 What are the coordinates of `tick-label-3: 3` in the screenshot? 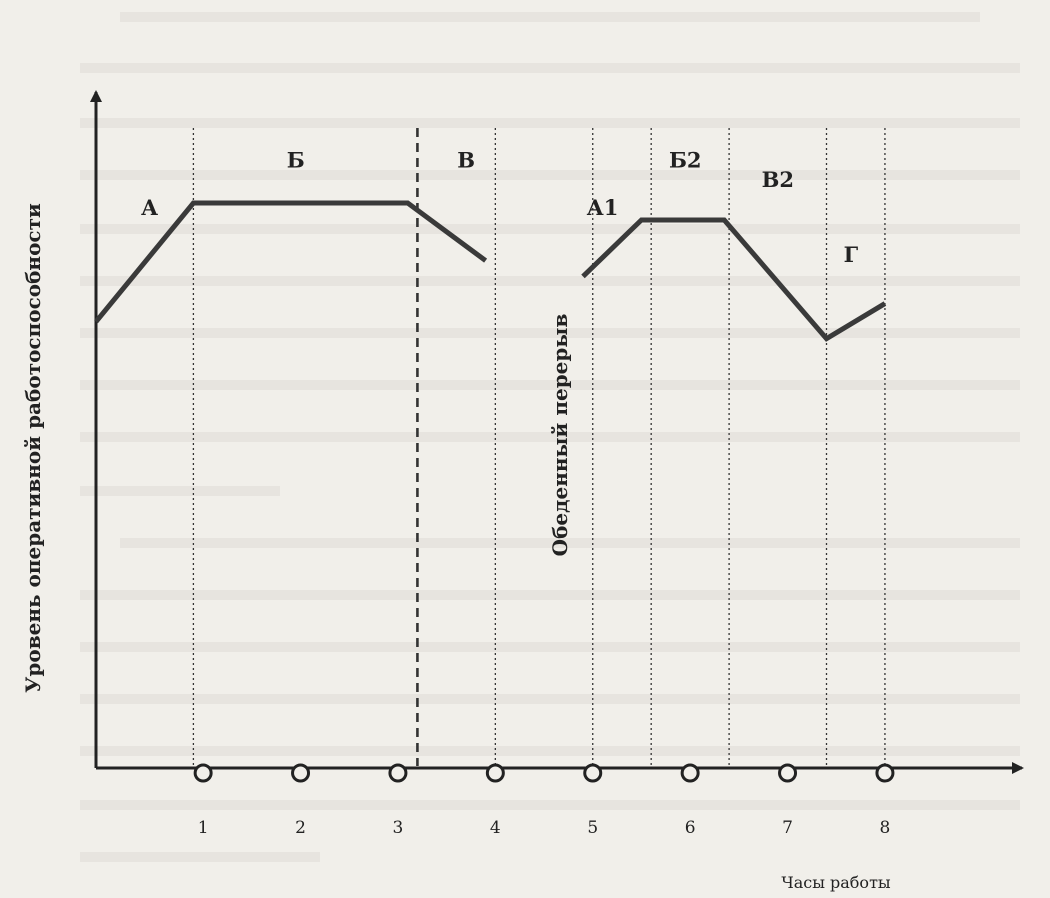 It's located at (398, 828).